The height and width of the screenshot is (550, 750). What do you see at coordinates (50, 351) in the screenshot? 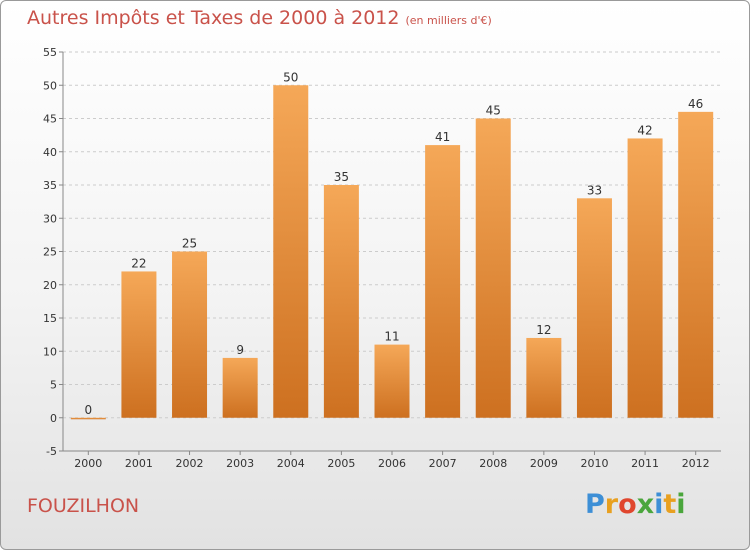
I see `y-tick-label: 10` at bounding box center [50, 351].